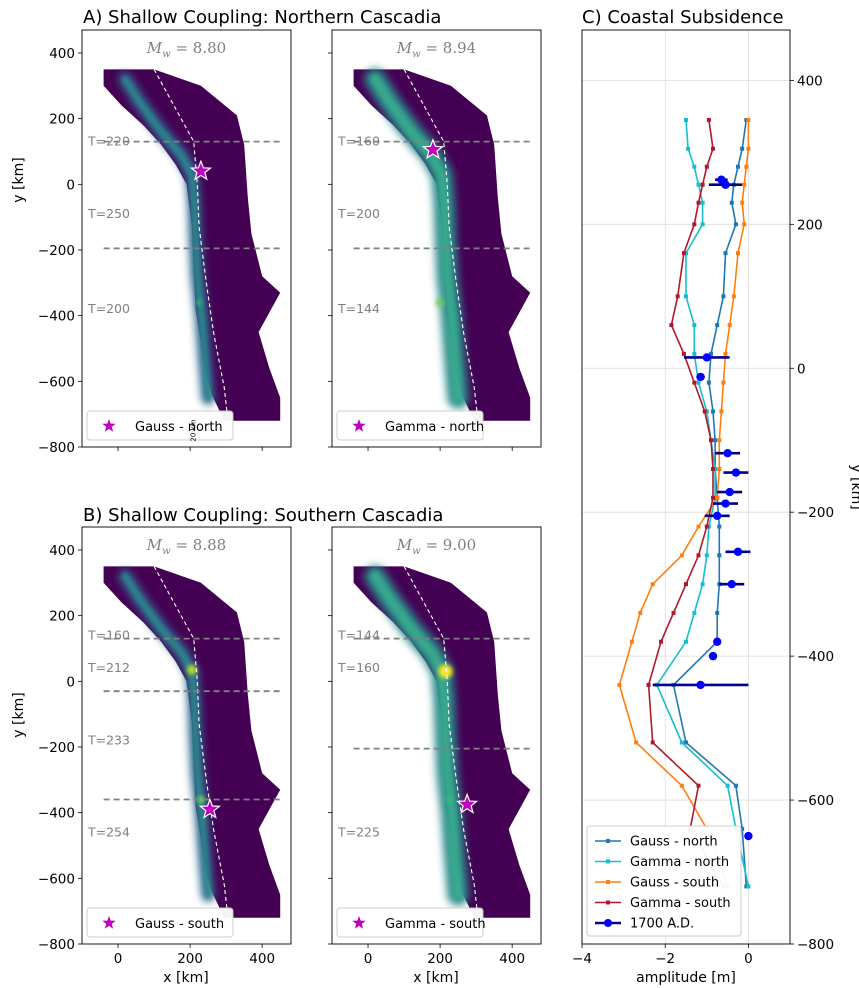 This screenshot has height=988, width=859. Describe the element at coordinates (662, 924) in the screenshot. I see `legend-label: 1700 A.D.` at that location.